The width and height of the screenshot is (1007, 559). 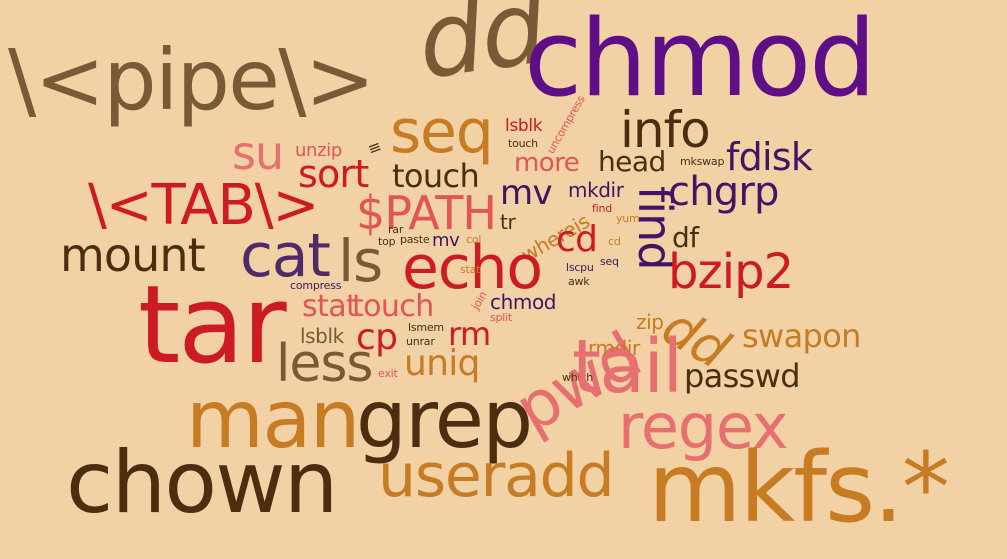 I want to click on cloud-word-chmod-small: chmod, so click(x=523, y=302).